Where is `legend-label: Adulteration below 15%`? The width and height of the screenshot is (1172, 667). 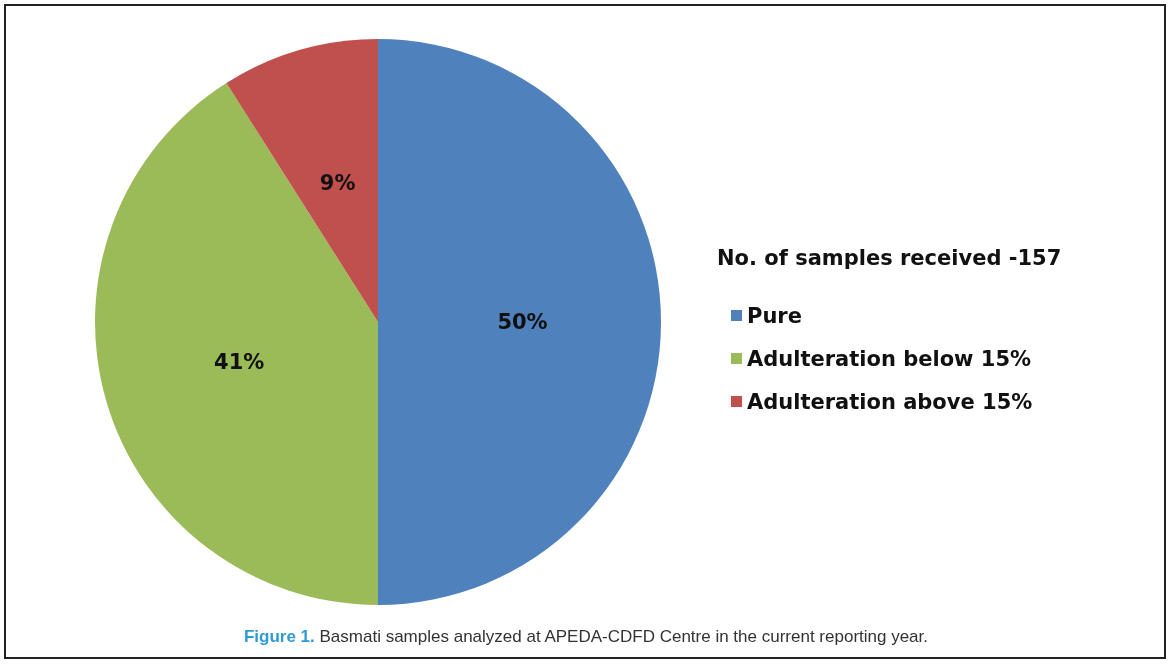
legend-label: Adulteration below 15% is located at coordinates (889, 358).